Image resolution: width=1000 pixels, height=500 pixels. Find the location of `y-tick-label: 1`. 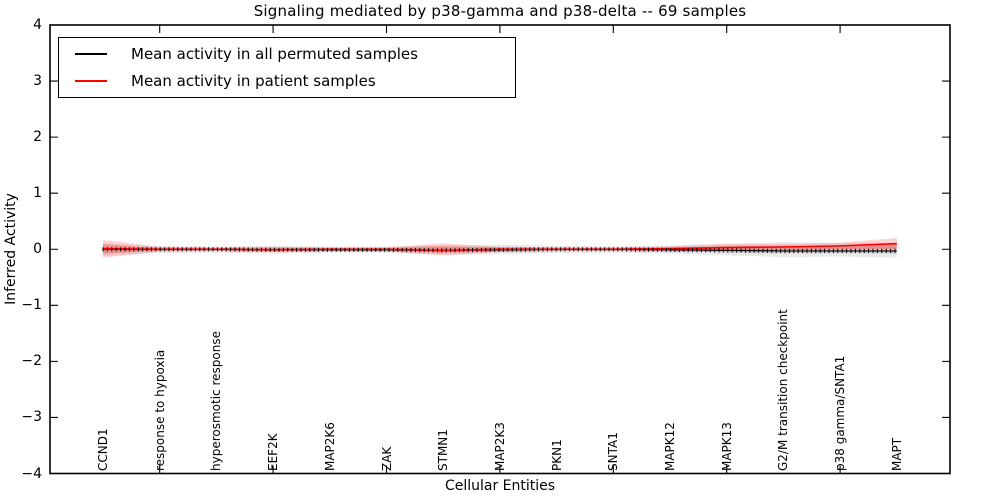

y-tick-label: 1 is located at coordinates (37, 193).